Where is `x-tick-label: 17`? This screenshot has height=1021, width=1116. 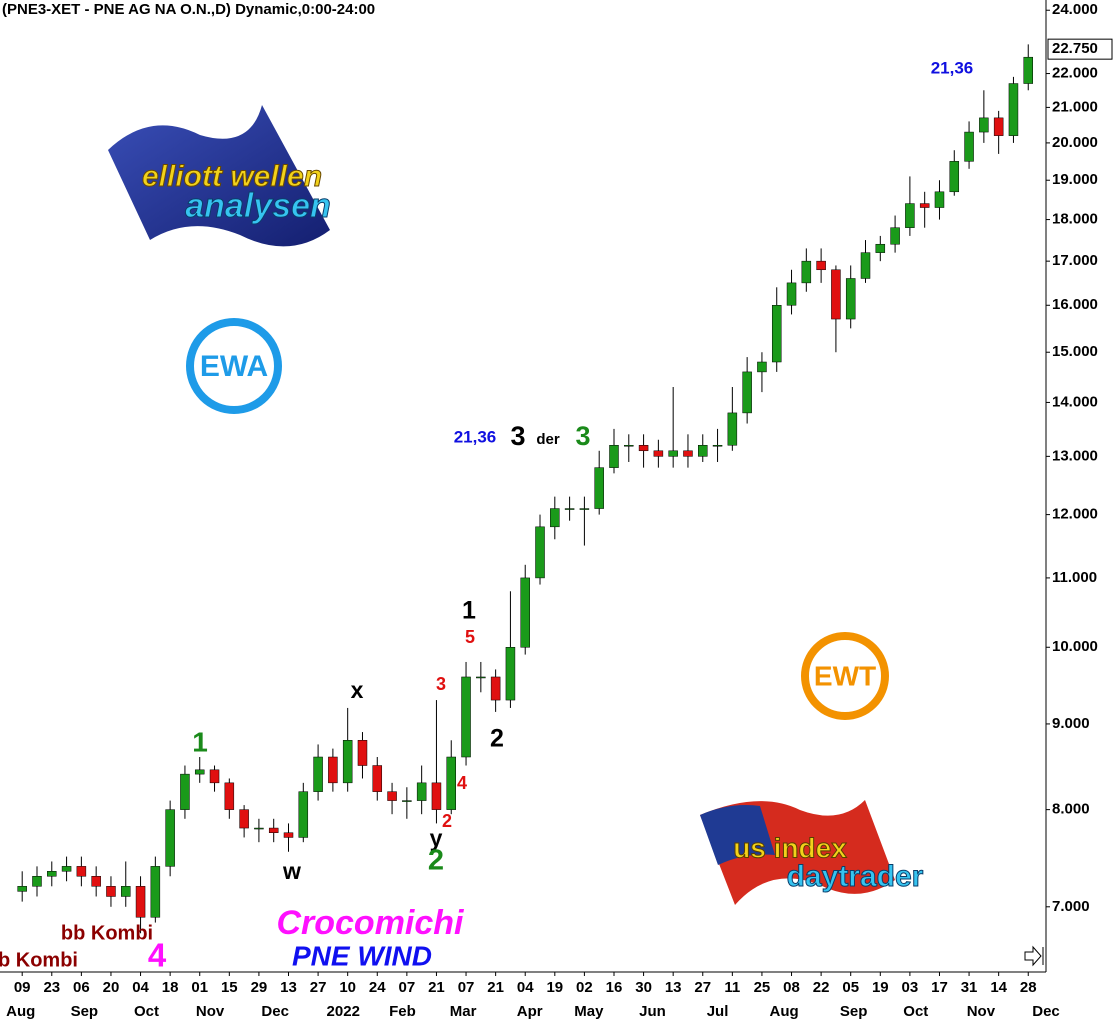 x-tick-label: 17 is located at coordinates (939, 987).